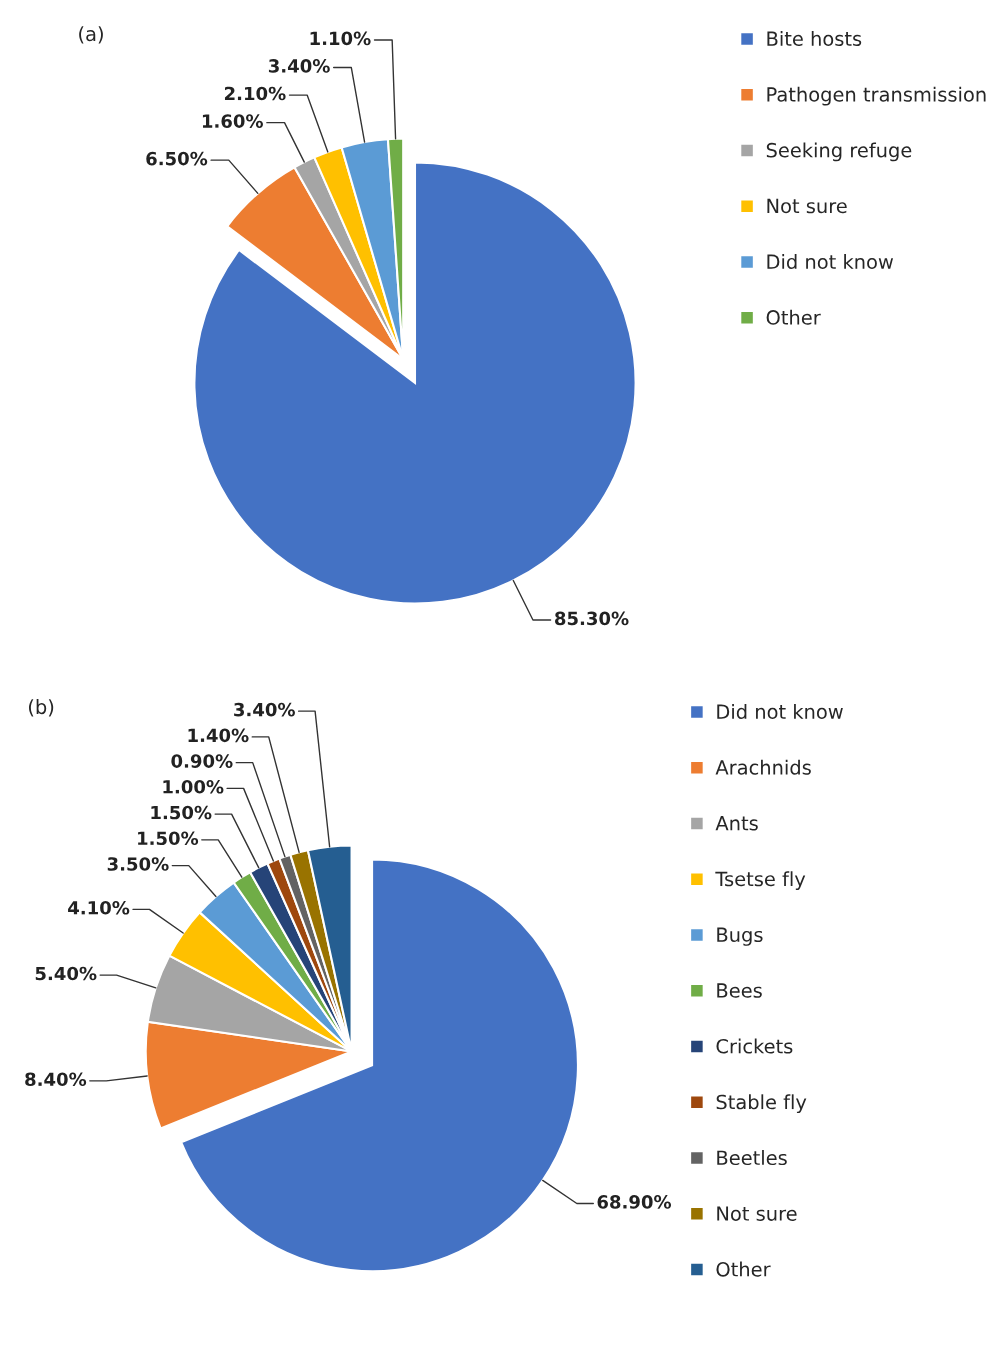 This screenshot has width=1003, height=1346. Describe the element at coordinates (193, 786) in the screenshot. I see `data-label: 1.00%` at that location.